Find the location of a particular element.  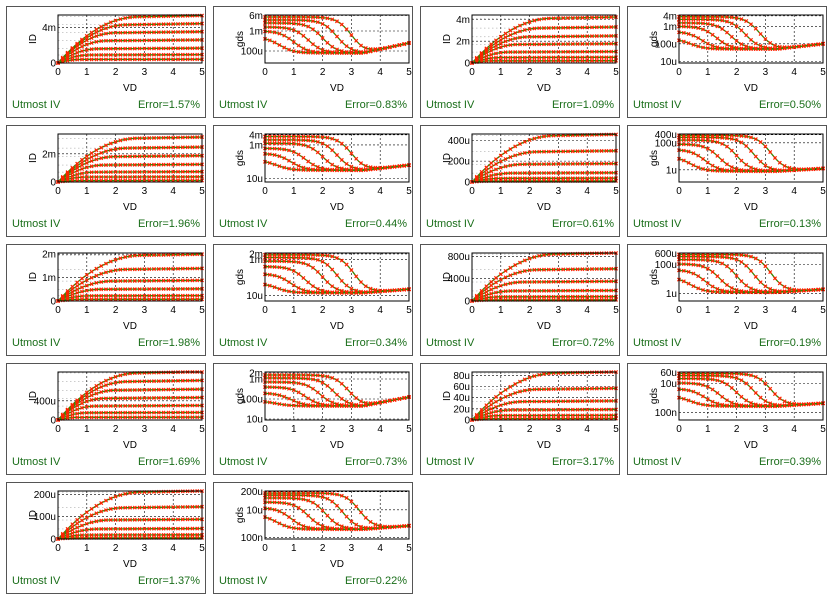

x-tick-label: 4 is located at coordinates (380, 72).